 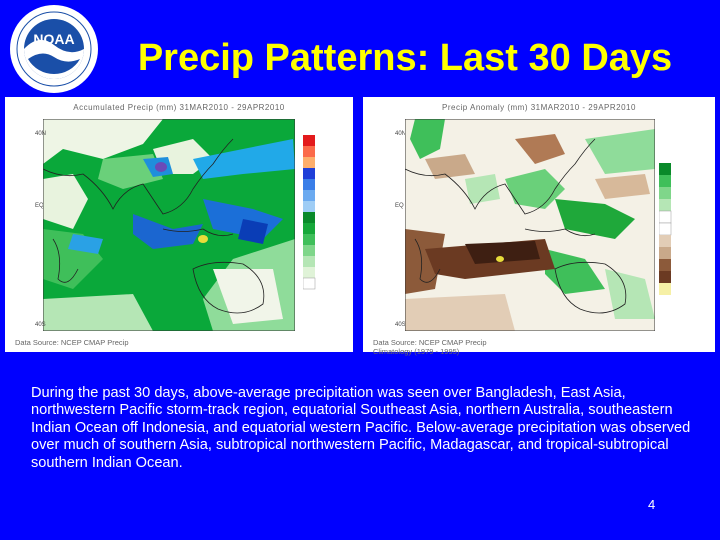 What do you see at coordinates (416, 351) in the screenshot?
I see `climatology-text: Climatology (1979 - 1995)` at bounding box center [416, 351].